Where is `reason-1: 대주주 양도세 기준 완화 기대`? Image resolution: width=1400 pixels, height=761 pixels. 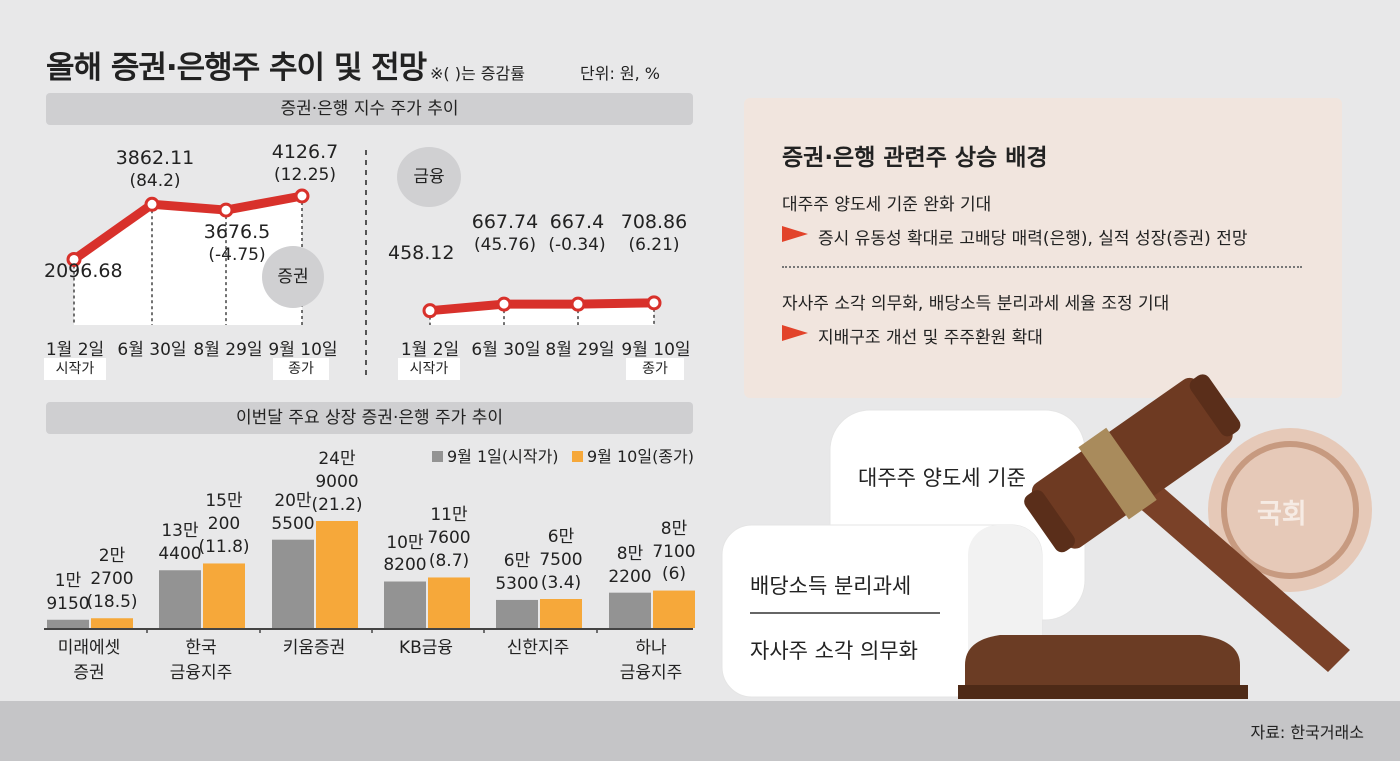
reason-1: 대주주 양도세 기준 완화 기대 is located at coordinates (887, 205).